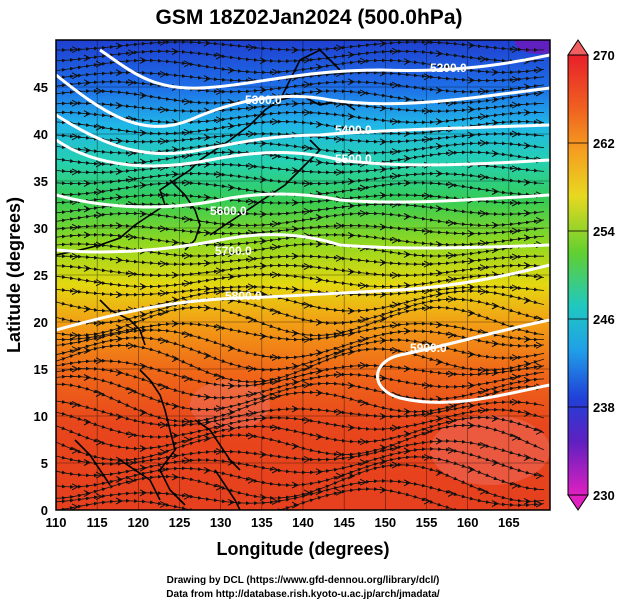 The image size is (619, 605). Describe the element at coordinates (44, 510) in the screenshot. I see `y-tick-label: 0` at that location.